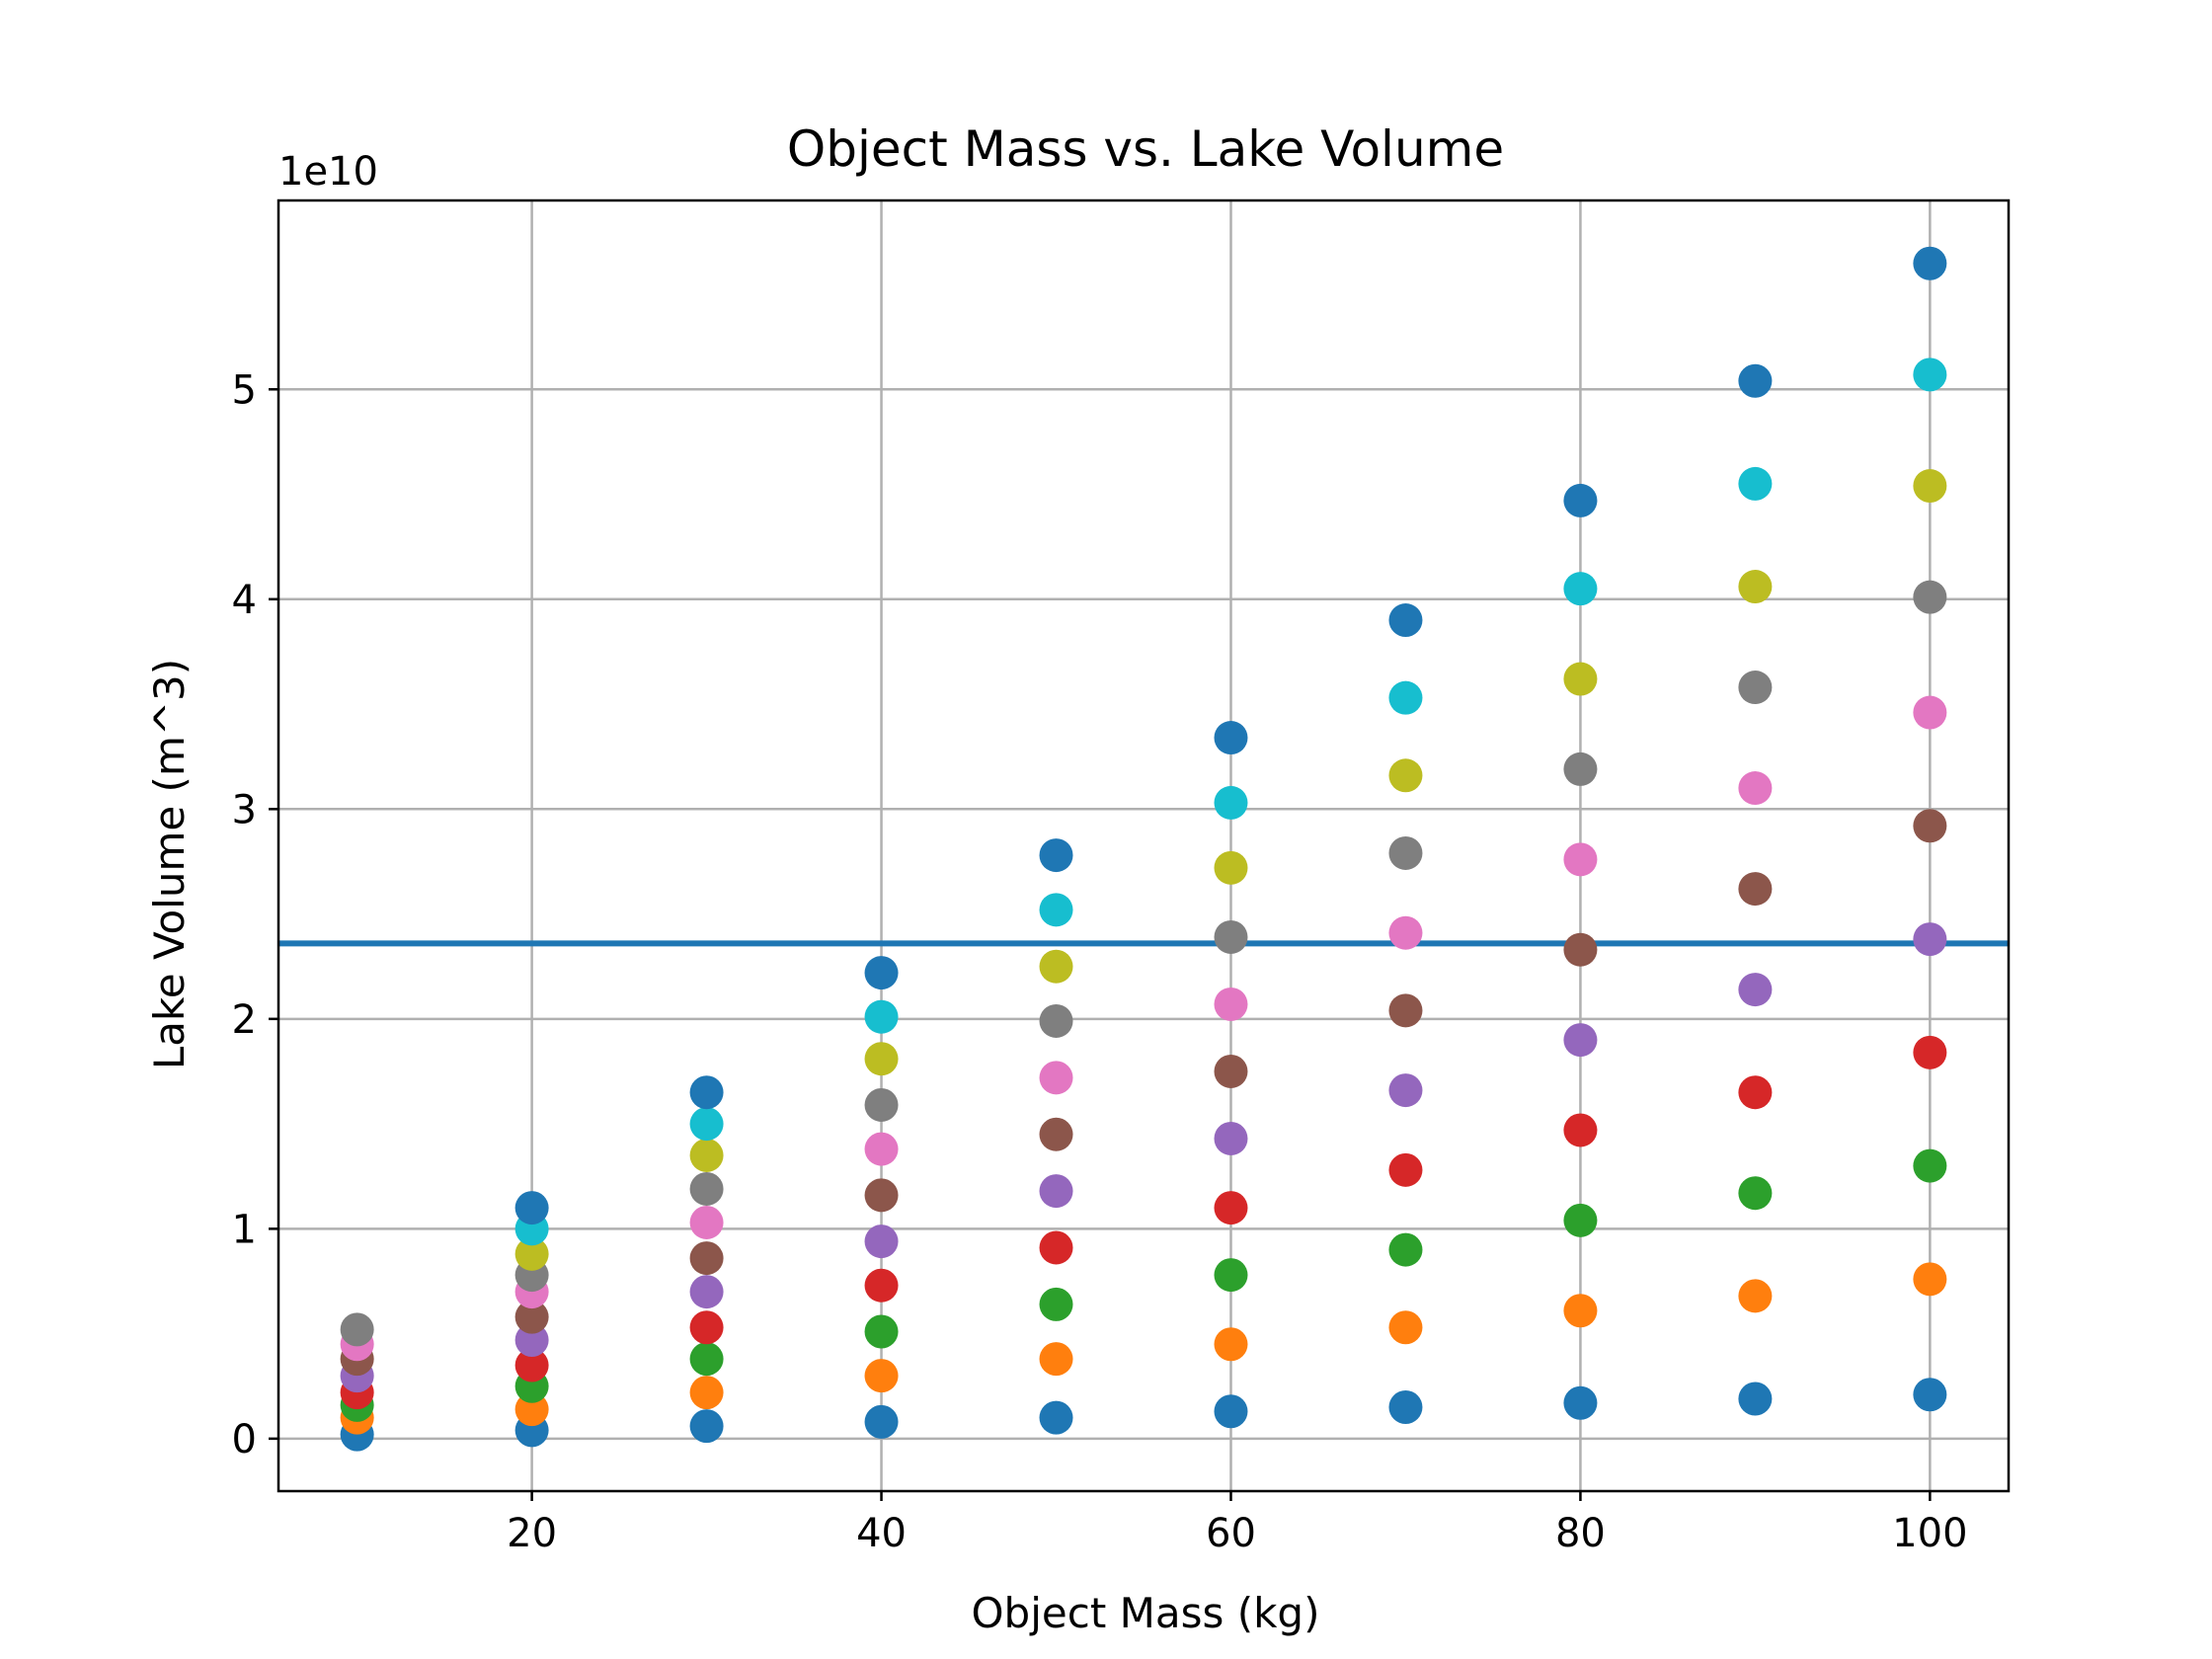 This screenshot has width=2212, height=1659. Describe the element at coordinates (245, 1440) in the screenshot. I see `y-tick-label: 0` at that location.